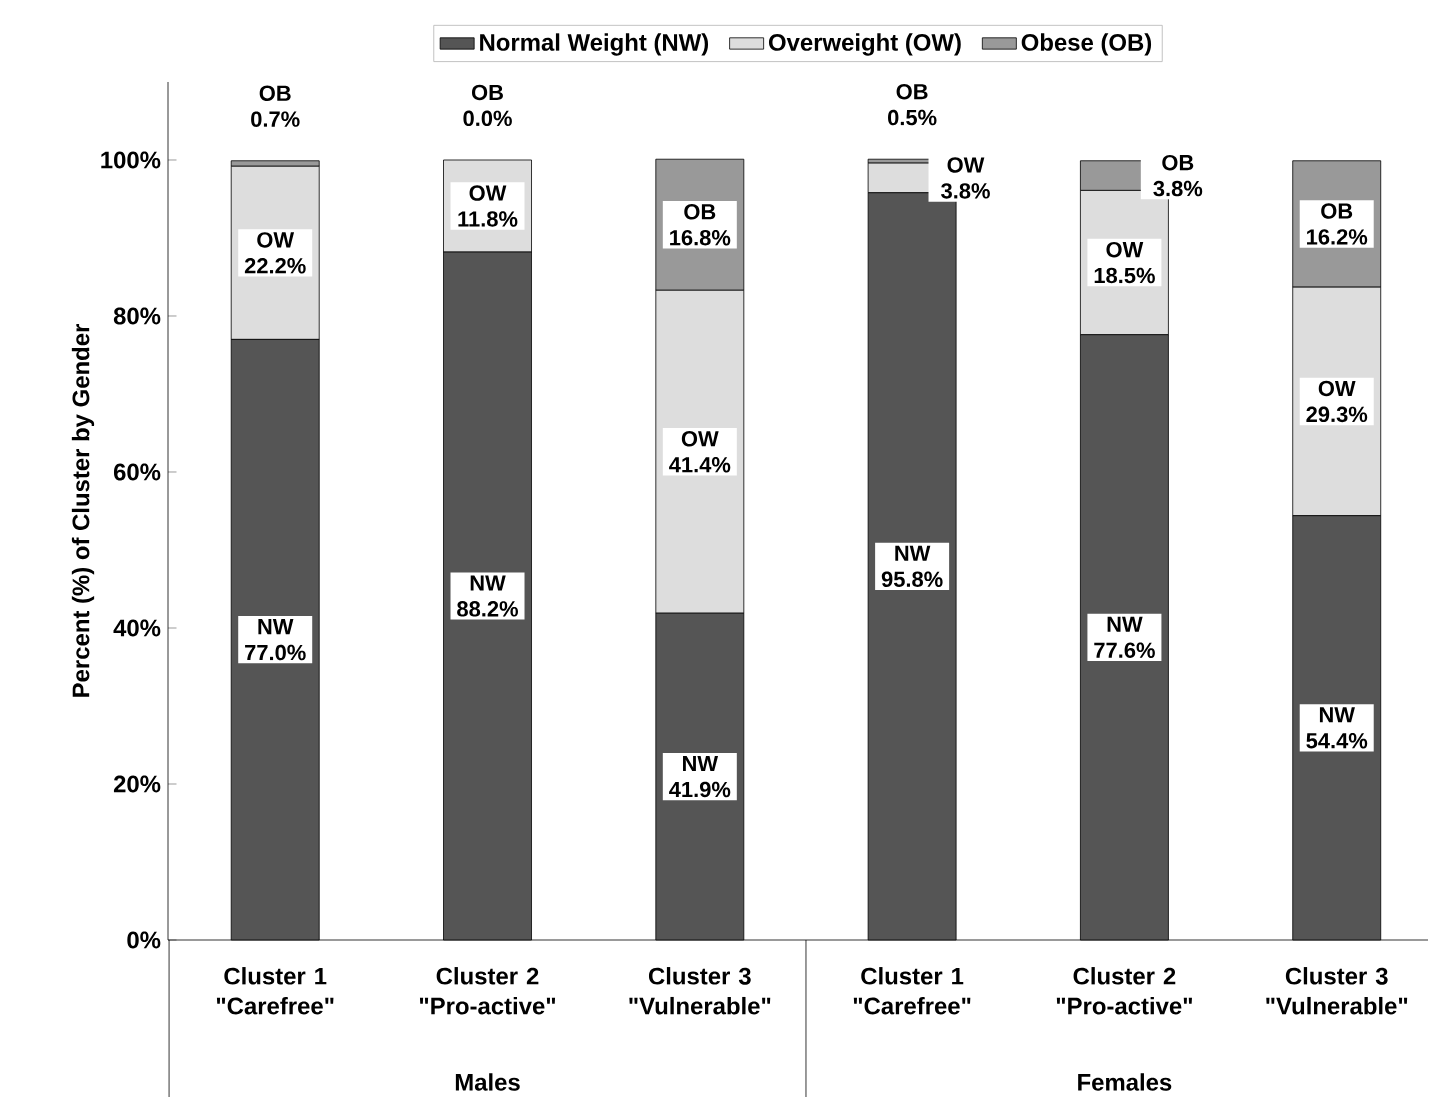  Describe the element at coordinates (131, 160) in the screenshot. I see `y-tick-label: 100%` at that location.